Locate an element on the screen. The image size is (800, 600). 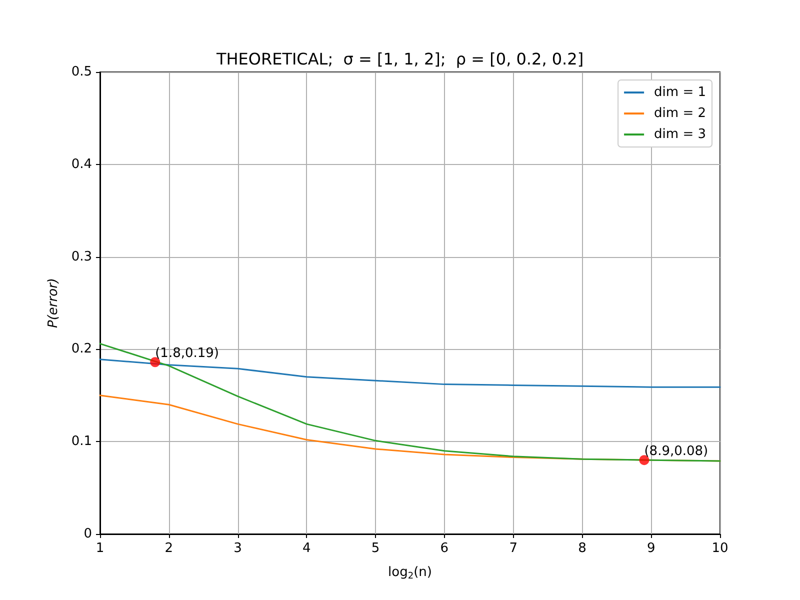
x-tick-label: 7 is located at coordinates (513, 548).